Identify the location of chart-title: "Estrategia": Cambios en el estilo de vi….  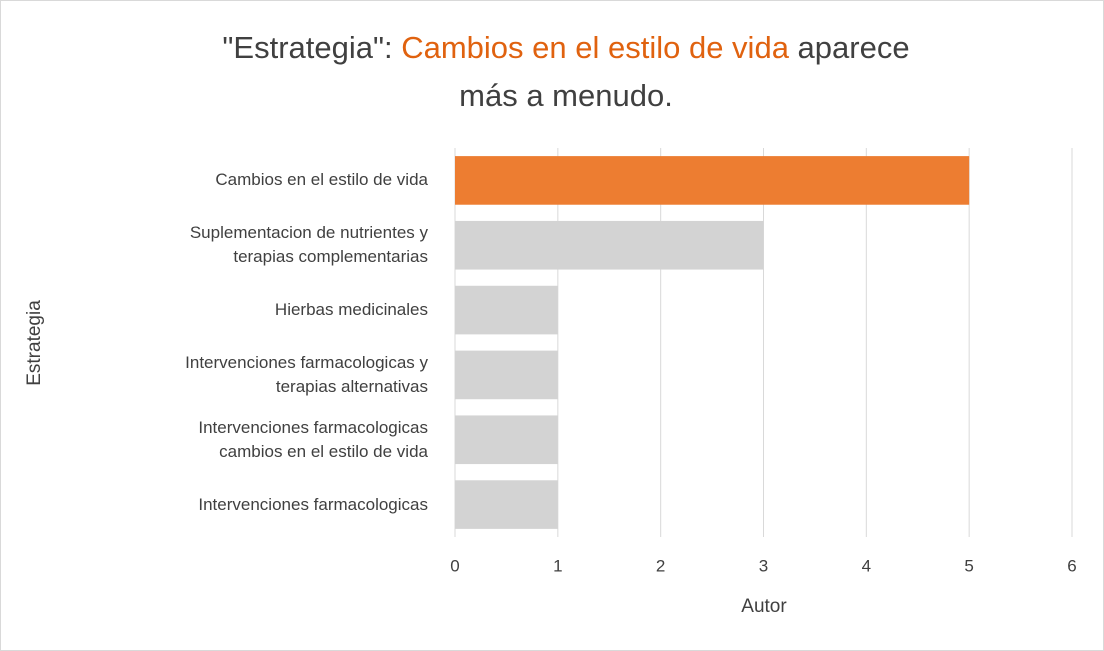
(565, 47).